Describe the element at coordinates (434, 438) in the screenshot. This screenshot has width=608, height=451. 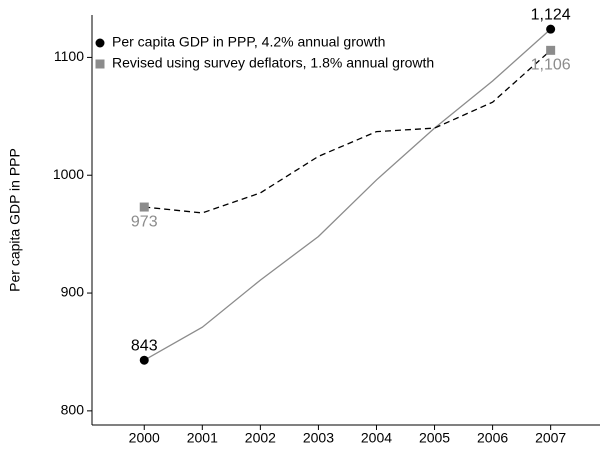
I see `x-tick-label: 2005` at that location.